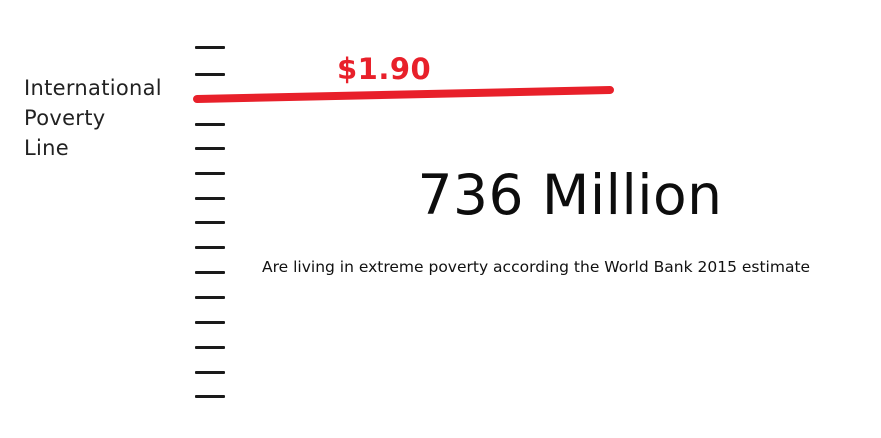 The image size is (881, 438). Describe the element at coordinates (46, 148) in the screenshot. I see `label-line-3: Line` at that location.